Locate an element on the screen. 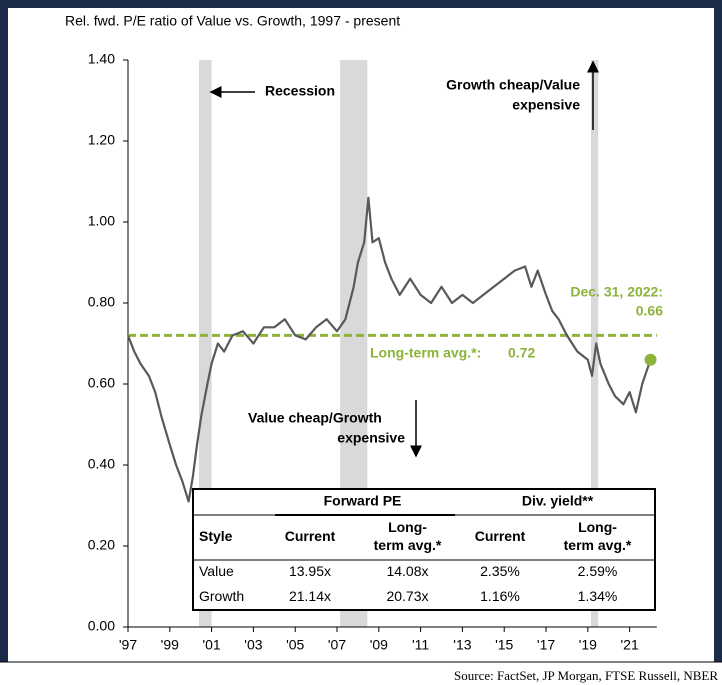 This screenshot has width=722, height=685. top-border is located at coordinates (361, 4).